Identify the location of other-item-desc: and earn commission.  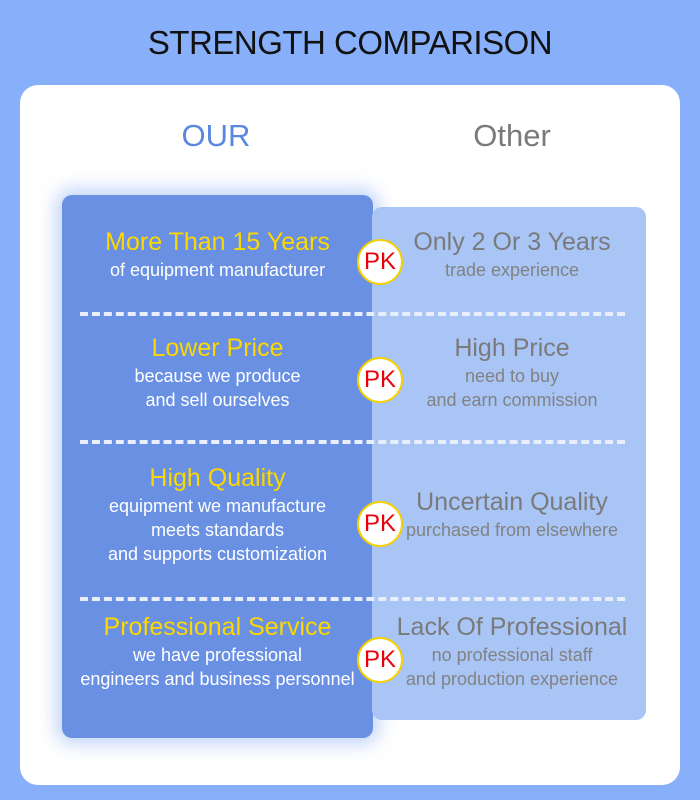
(512, 400).